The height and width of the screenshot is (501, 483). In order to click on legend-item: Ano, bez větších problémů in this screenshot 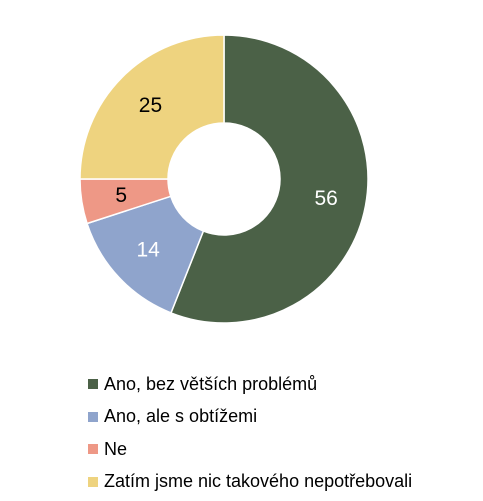, I will do `click(250, 384)`.